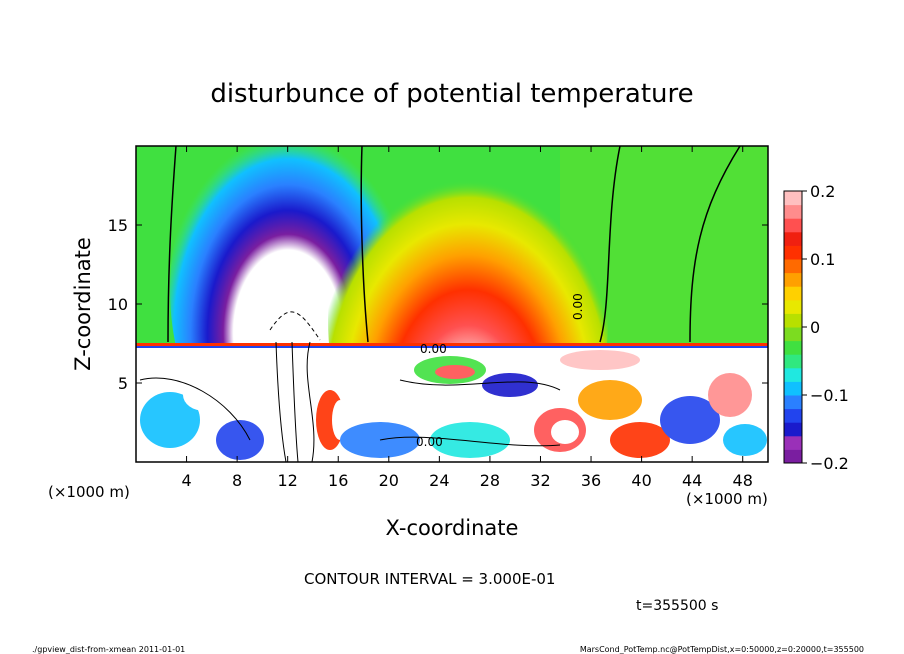 This screenshot has width=904, height=654. Describe the element at coordinates (453, 405) in the screenshot. I see `lower-turbulence` at that location.